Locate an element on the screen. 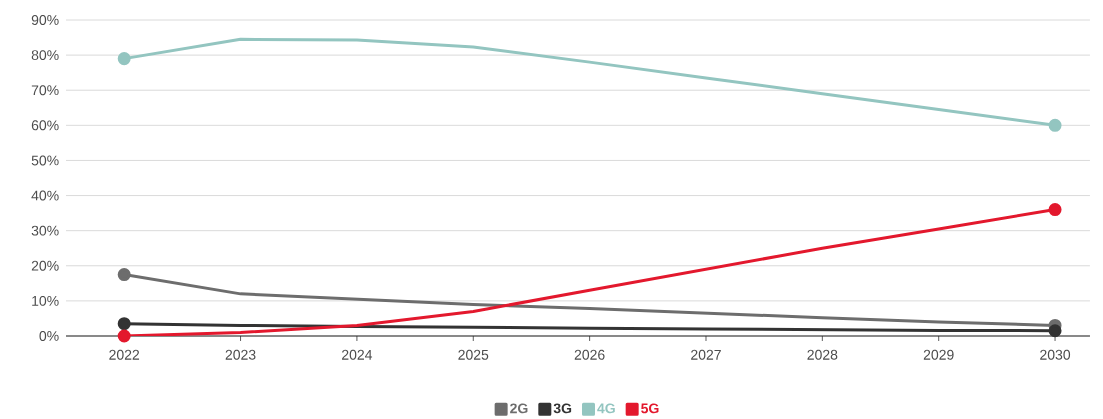  y-tick-label: 90% is located at coordinates (45, 19).